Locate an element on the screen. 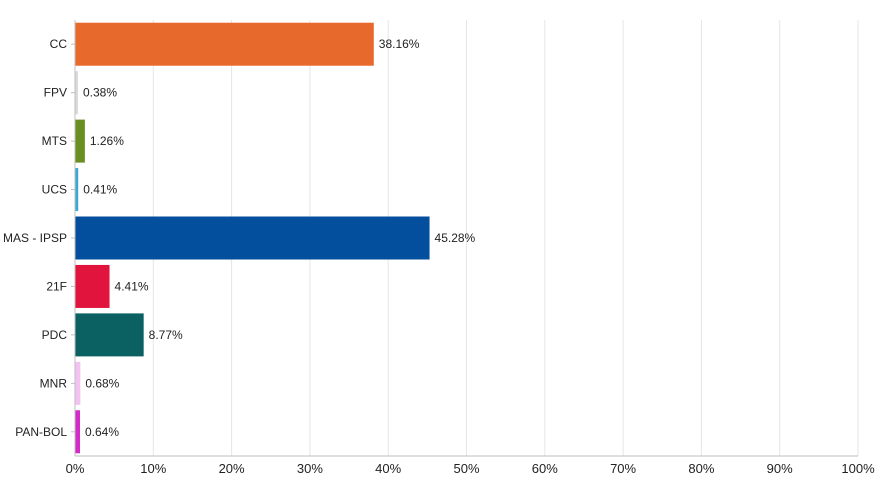  category-labels: CC FPV MTS UCS MAS - IPSP 21F PDC MNR PAN-BOL is located at coordinates (35, 238).